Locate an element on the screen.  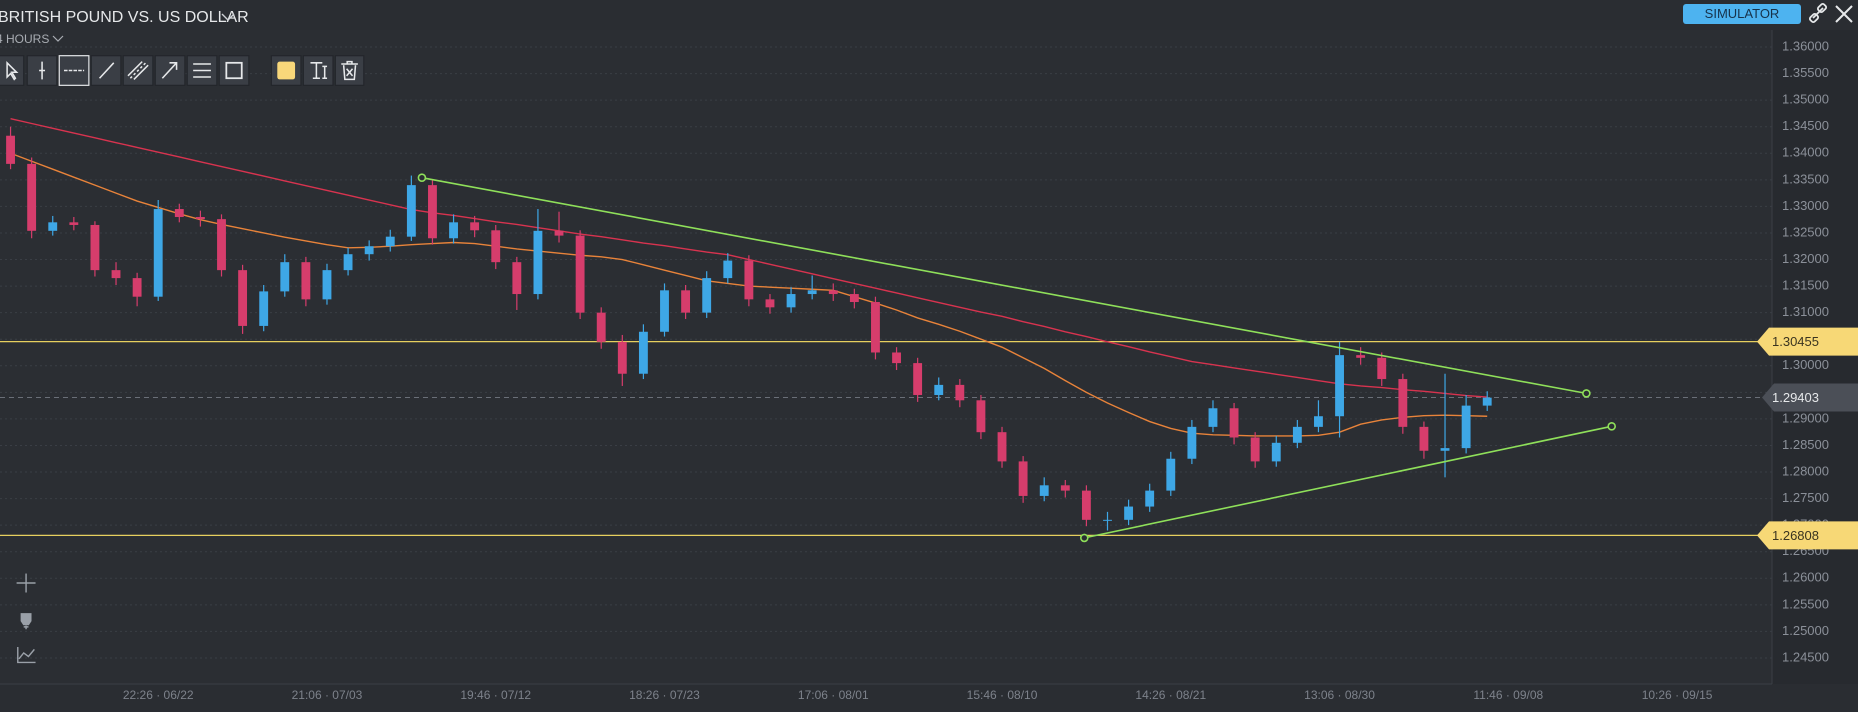
y-tick-label: 1.32500 is located at coordinates (1805, 231).